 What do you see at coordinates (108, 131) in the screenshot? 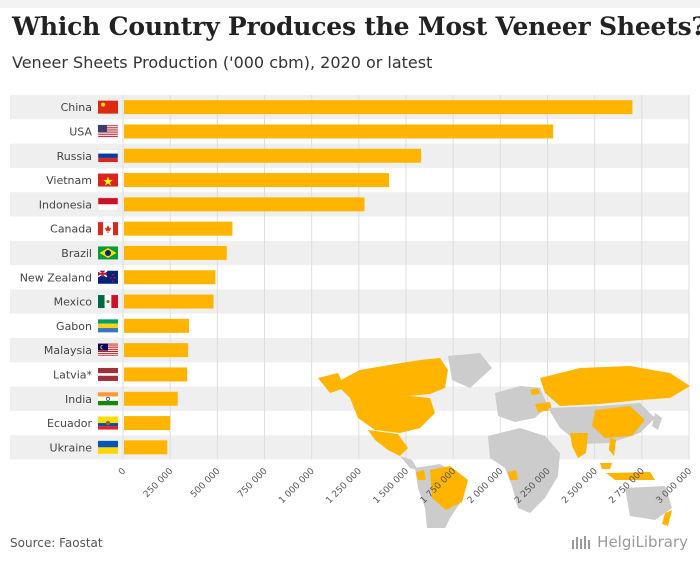
I see `flag-usa-icon` at bounding box center [108, 131].